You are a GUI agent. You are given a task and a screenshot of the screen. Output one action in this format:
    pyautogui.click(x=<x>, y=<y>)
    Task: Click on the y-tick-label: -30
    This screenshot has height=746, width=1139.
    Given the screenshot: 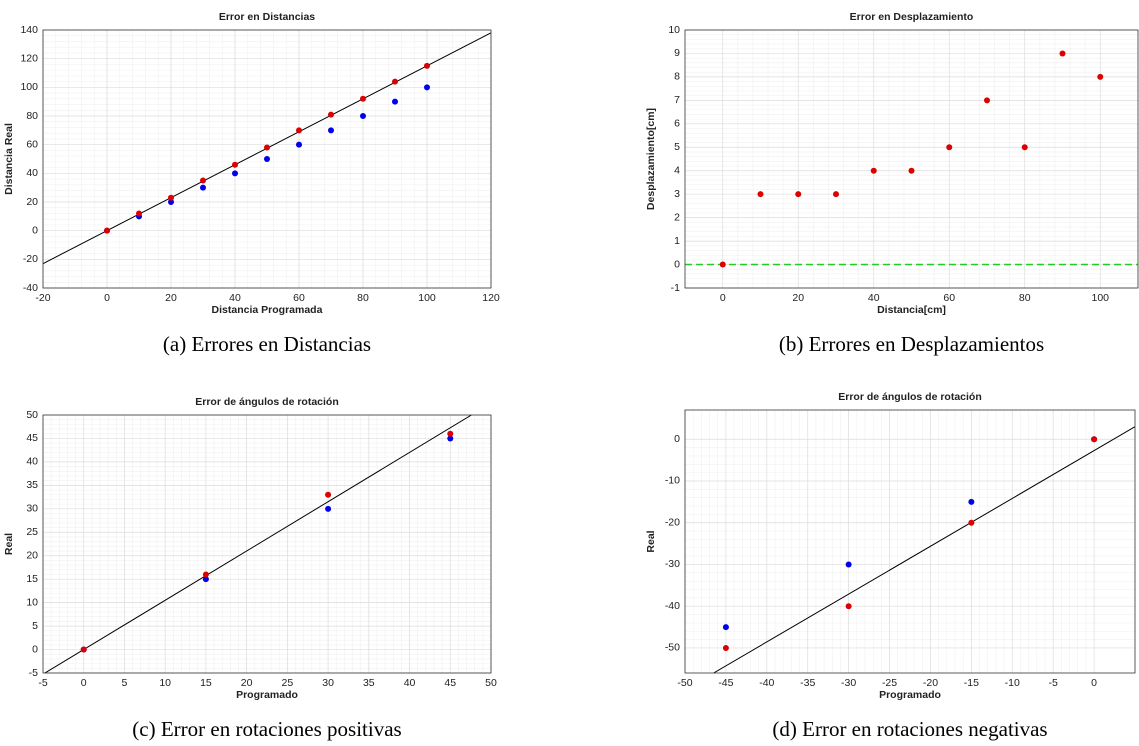 What is the action you would take?
    pyautogui.click(x=672, y=564)
    